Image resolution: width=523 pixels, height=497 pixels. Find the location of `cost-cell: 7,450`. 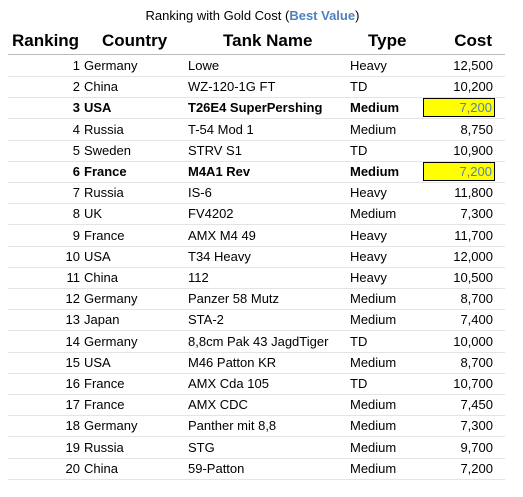

cost-cell: 7,450 is located at coordinates (476, 405).